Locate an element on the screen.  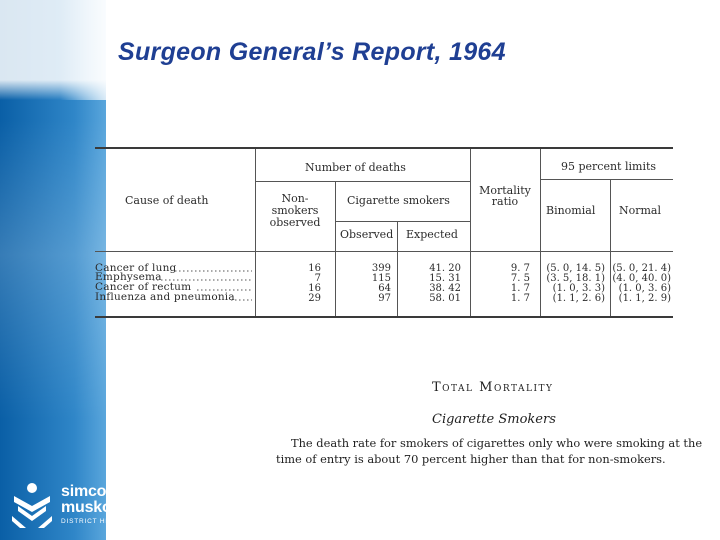
row-cause: Cancer of rectum is located at coordinates (143, 287).